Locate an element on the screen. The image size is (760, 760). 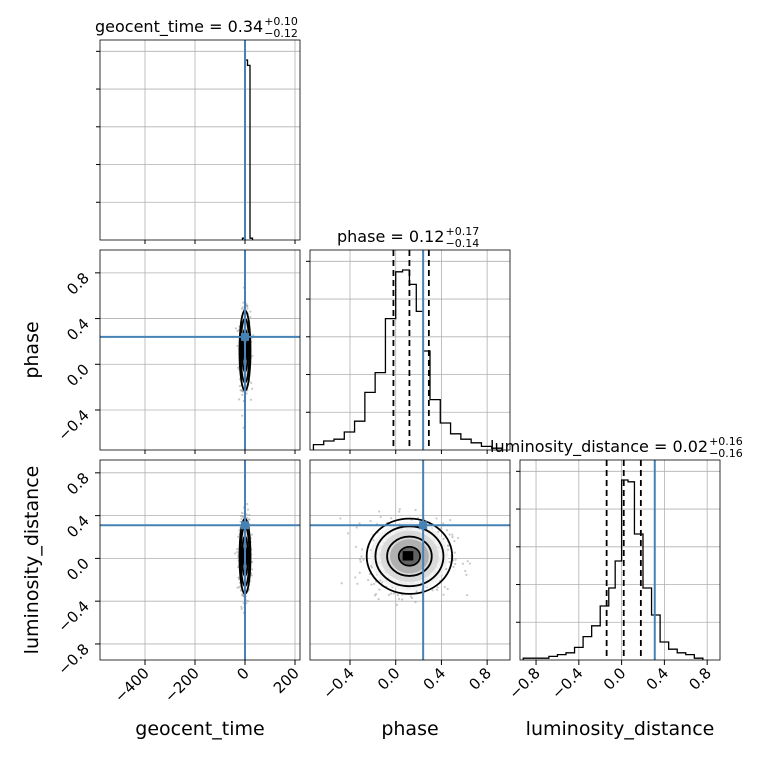
title-upper-error: +0.17 is located at coordinates (462, 231).